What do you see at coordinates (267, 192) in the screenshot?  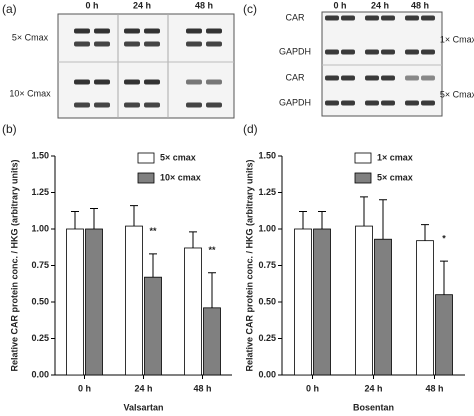 I see `y-tick-label: 1.25` at bounding box center [267, 192].